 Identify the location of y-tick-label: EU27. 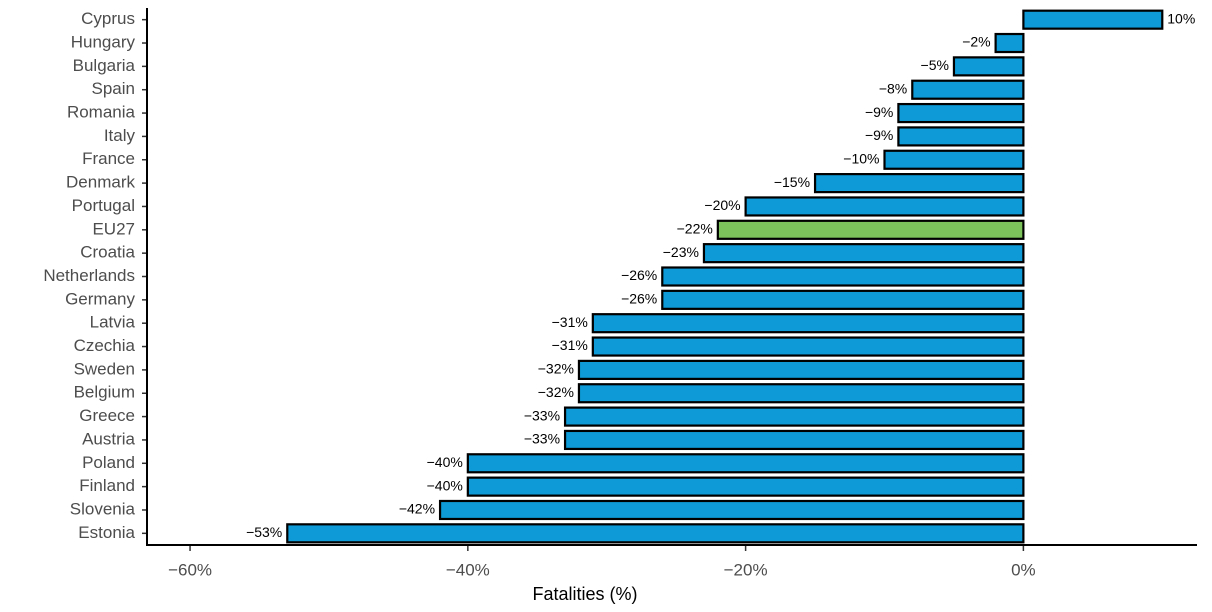
(113, 228).